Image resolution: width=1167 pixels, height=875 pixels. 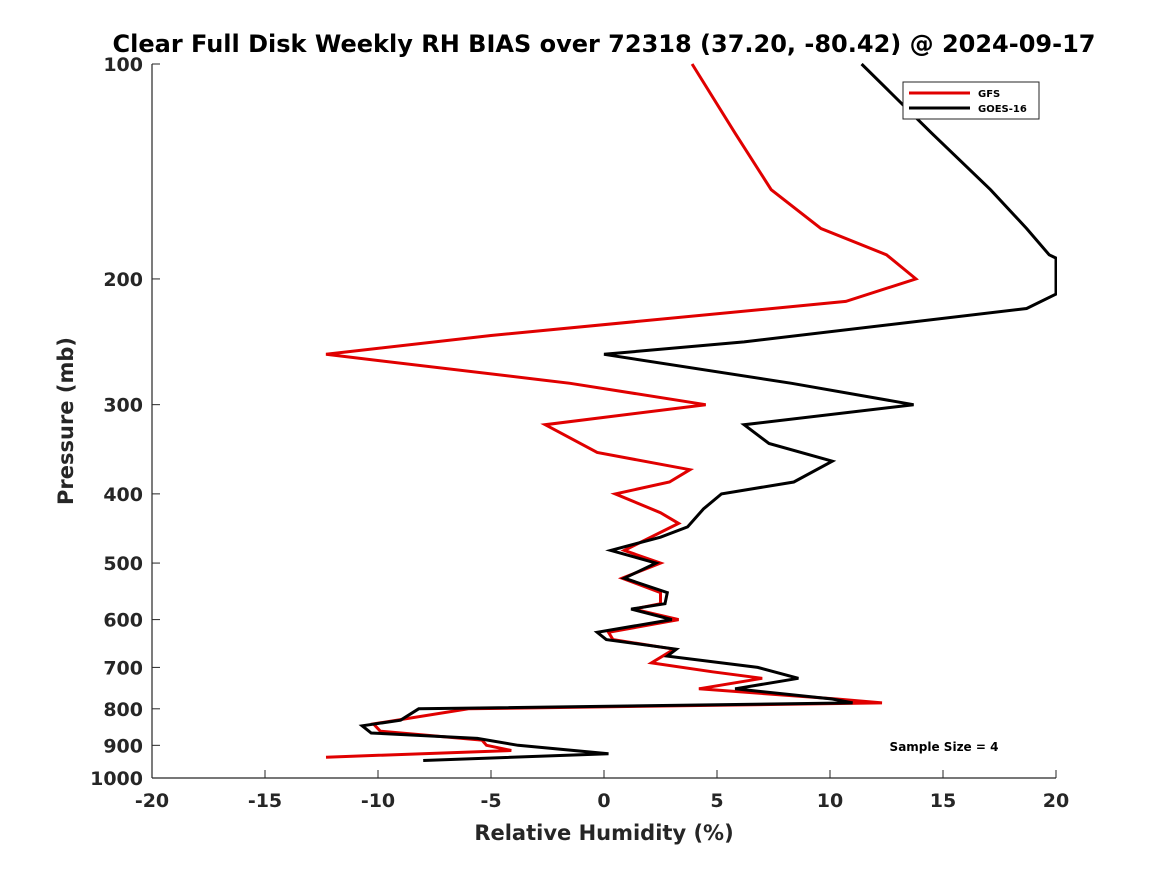 I want to click on y-axis-label: Pressure (mb), so click(x=66, y=421).